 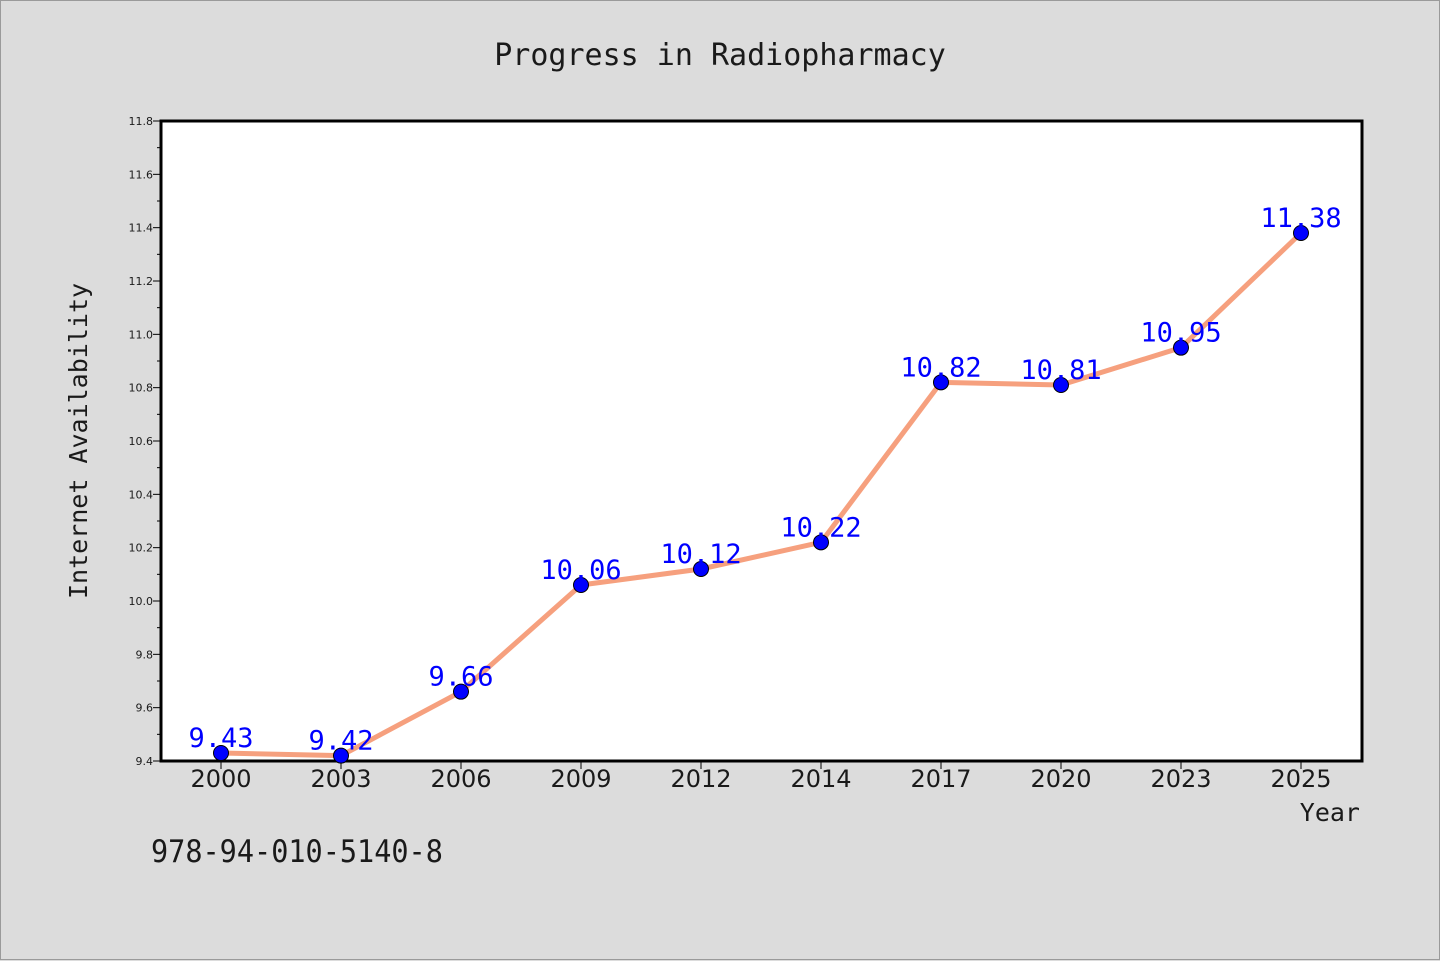 I want to click on y-tick-label: 9.4, so click(x=145, y=761).